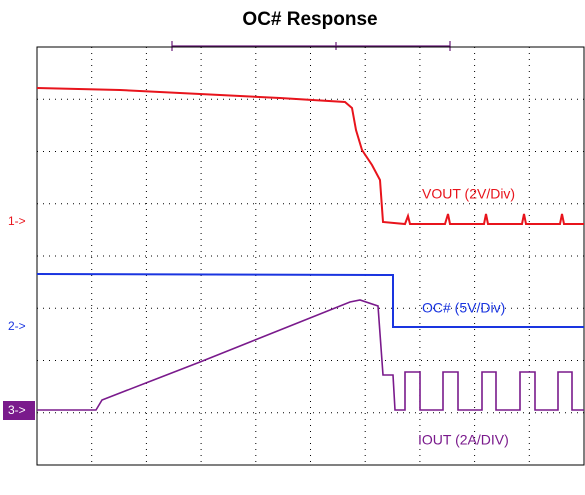 The image size is (585, 495). What do you see at coordinates (468, 194) in the screenshot?
I see `trace-label: VOUT (2V/Div)` at bounding box center [468, 194].